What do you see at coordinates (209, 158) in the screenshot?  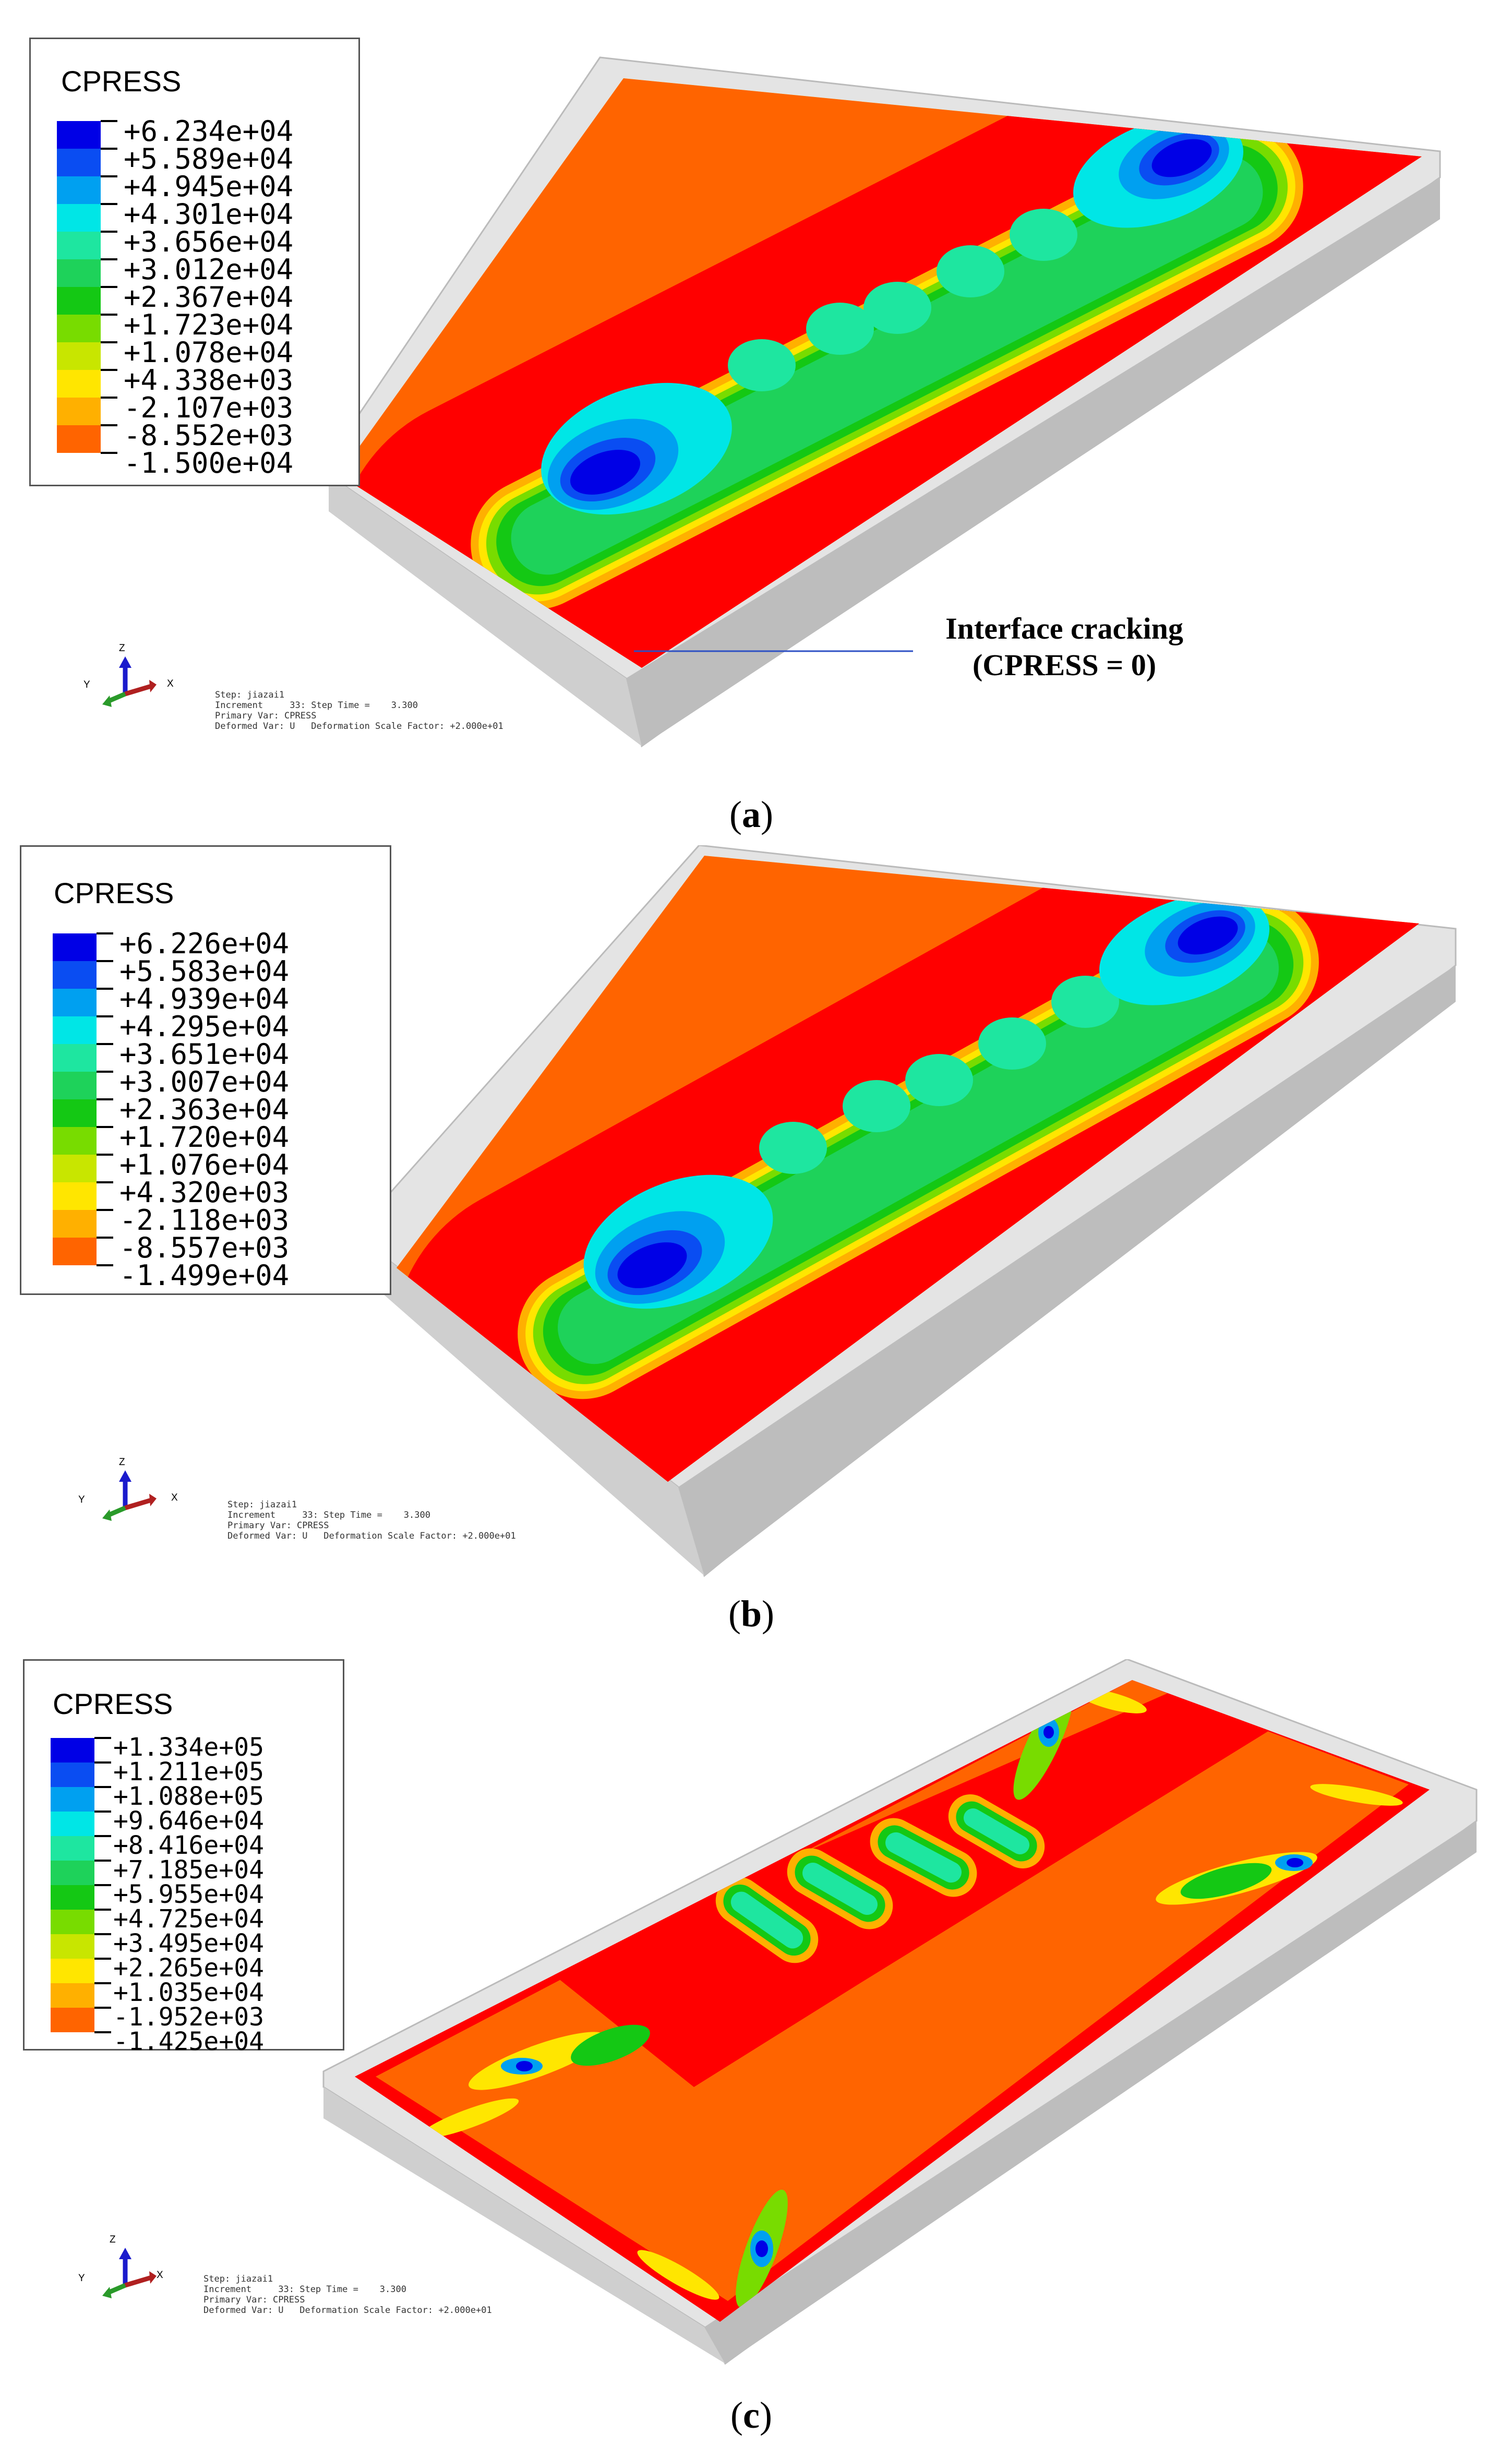 I see `legend-value: +5.589e+04` at bounding box center [209, 158].